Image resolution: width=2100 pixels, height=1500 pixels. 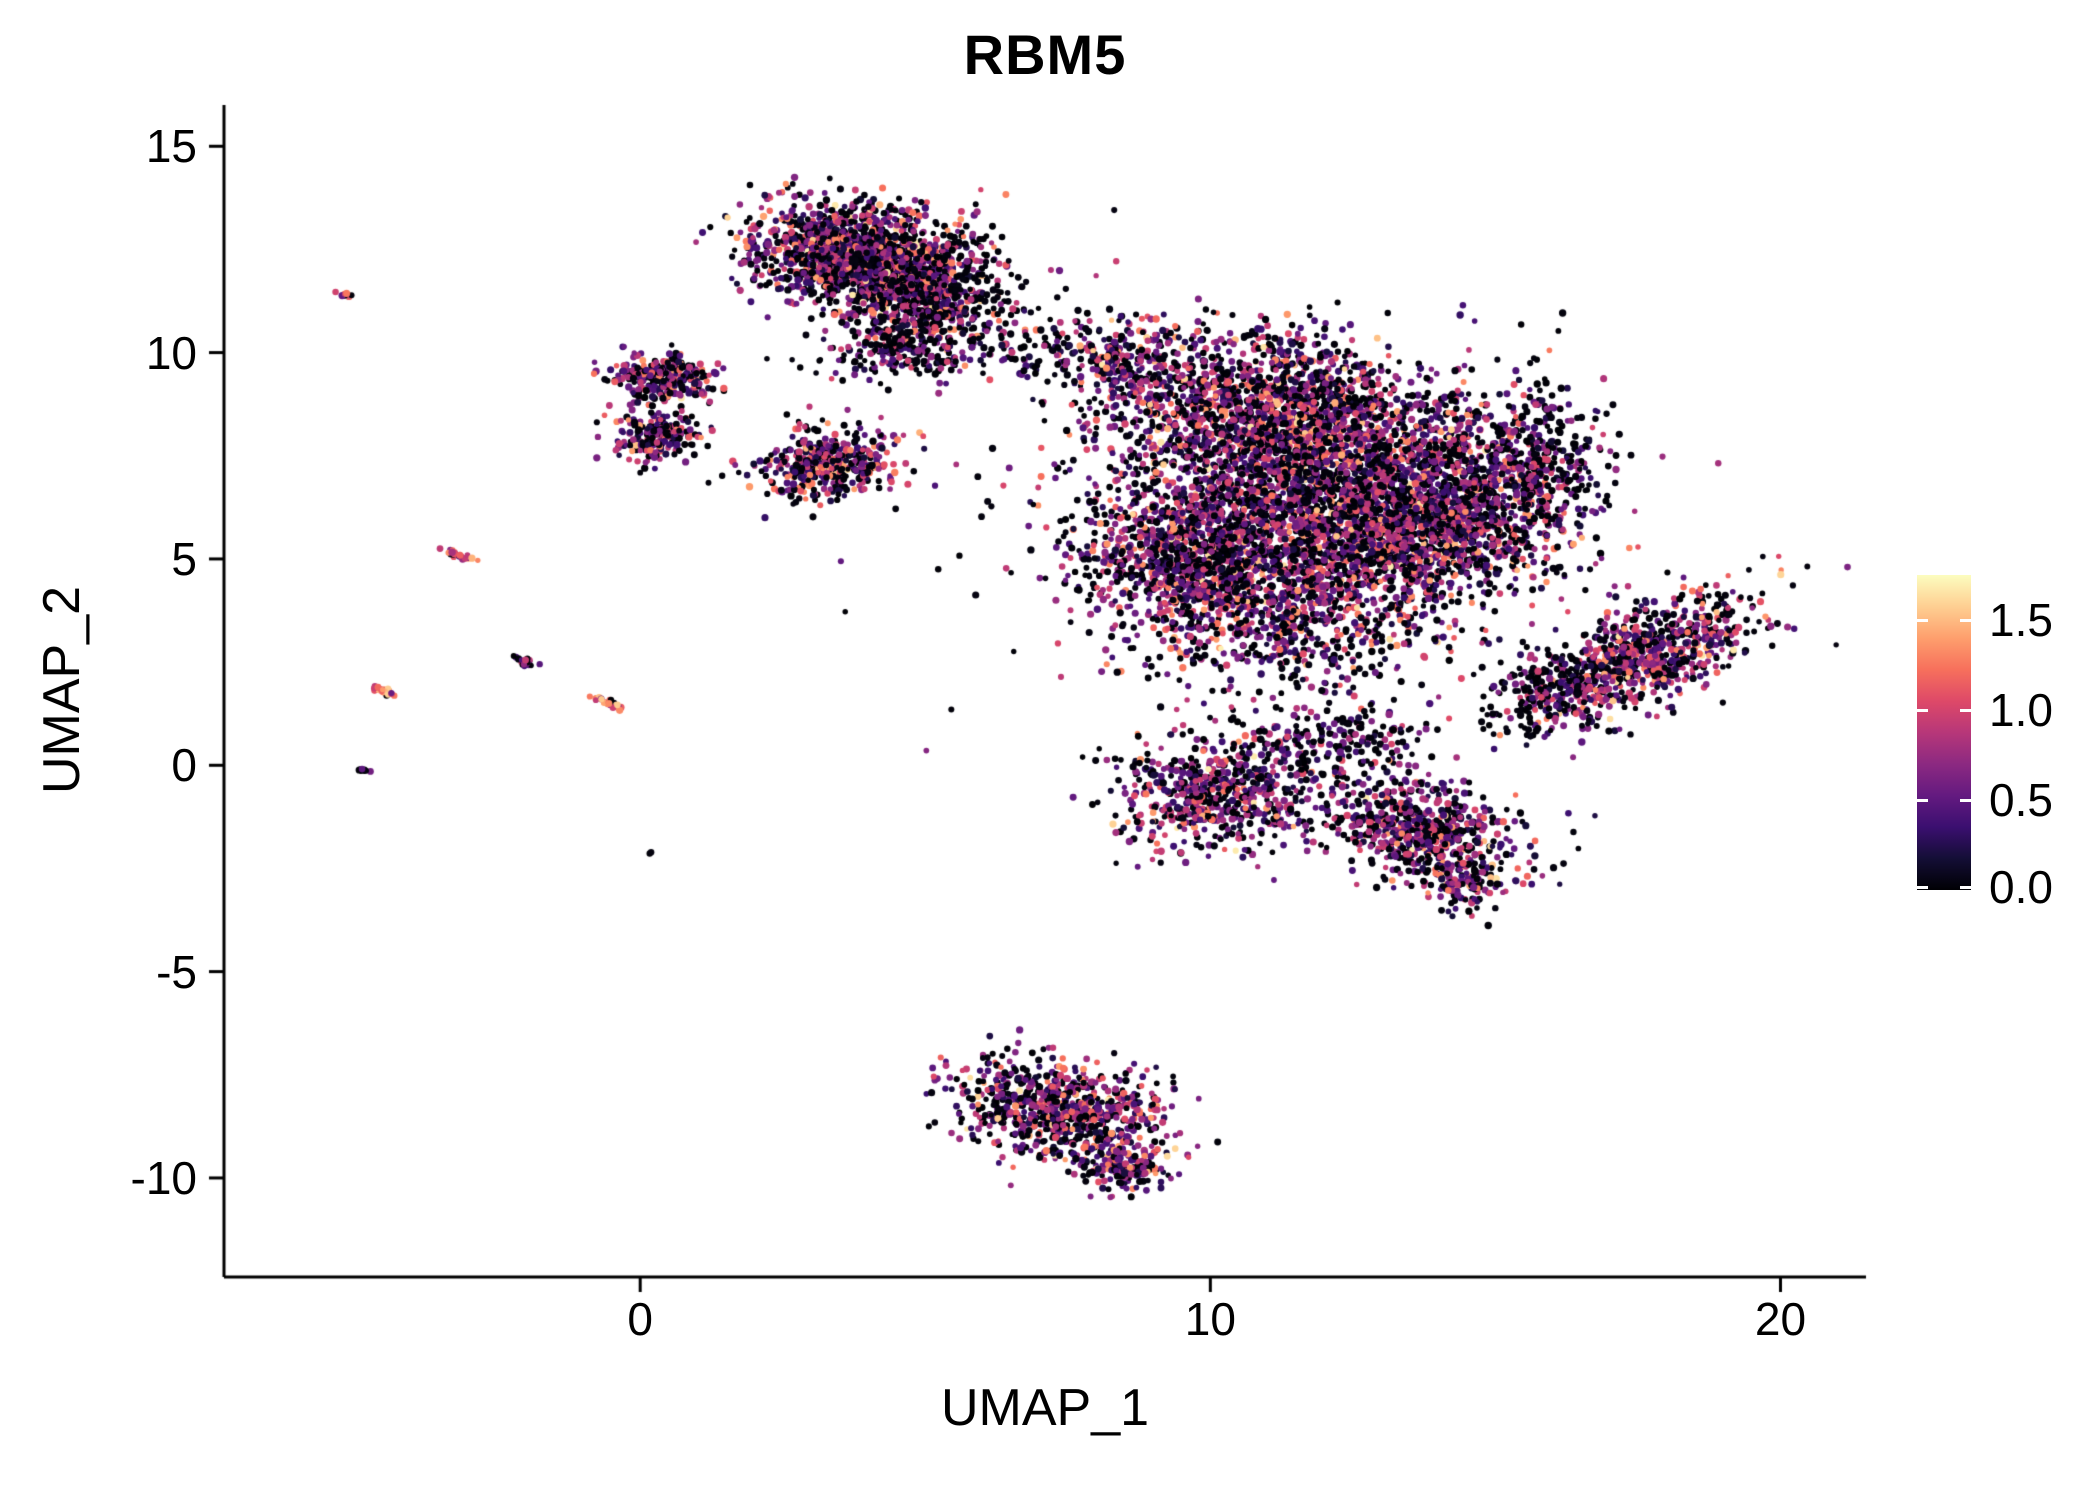 I want to click on y-tick-label: 0, so click(x=184, y=765).